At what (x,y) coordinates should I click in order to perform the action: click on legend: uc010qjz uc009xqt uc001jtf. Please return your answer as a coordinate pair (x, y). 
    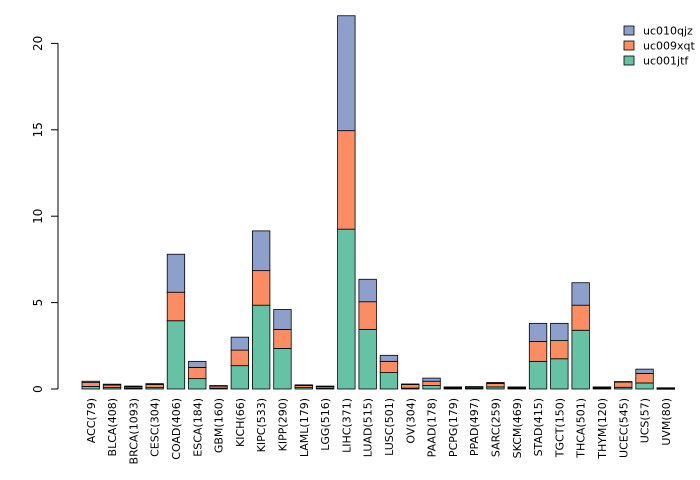
    Looking at the image, I should click on (659, 46).